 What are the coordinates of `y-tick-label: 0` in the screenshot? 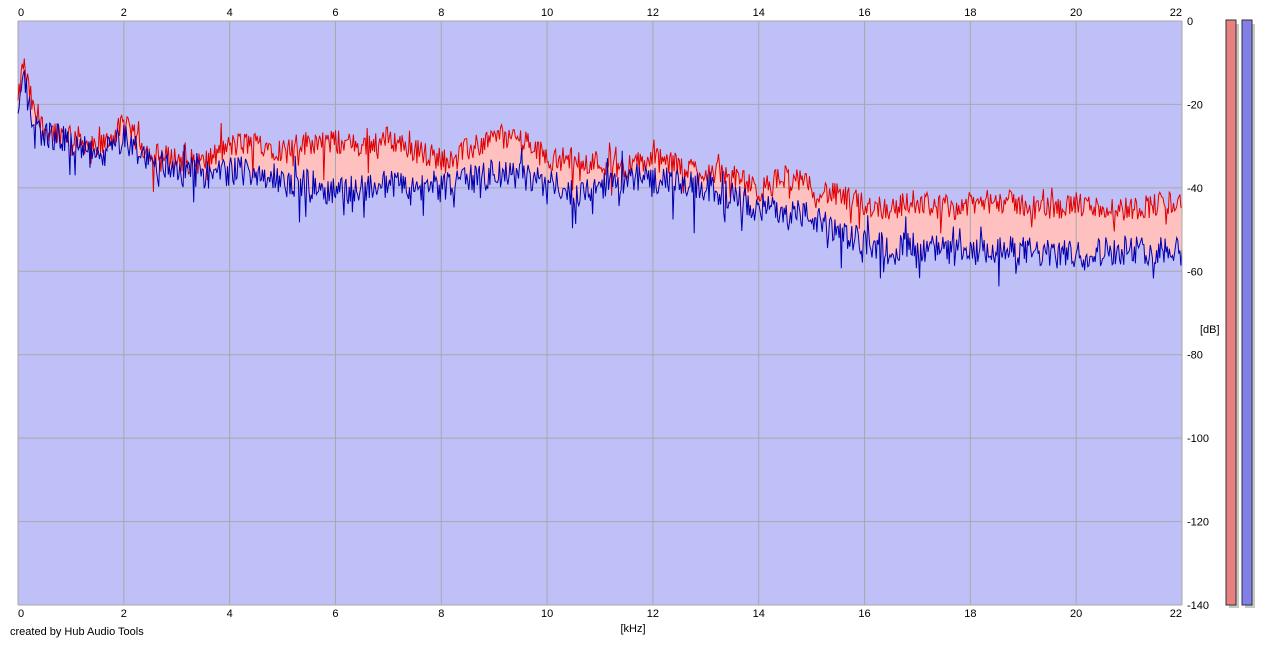 It's located at (1190, 22).